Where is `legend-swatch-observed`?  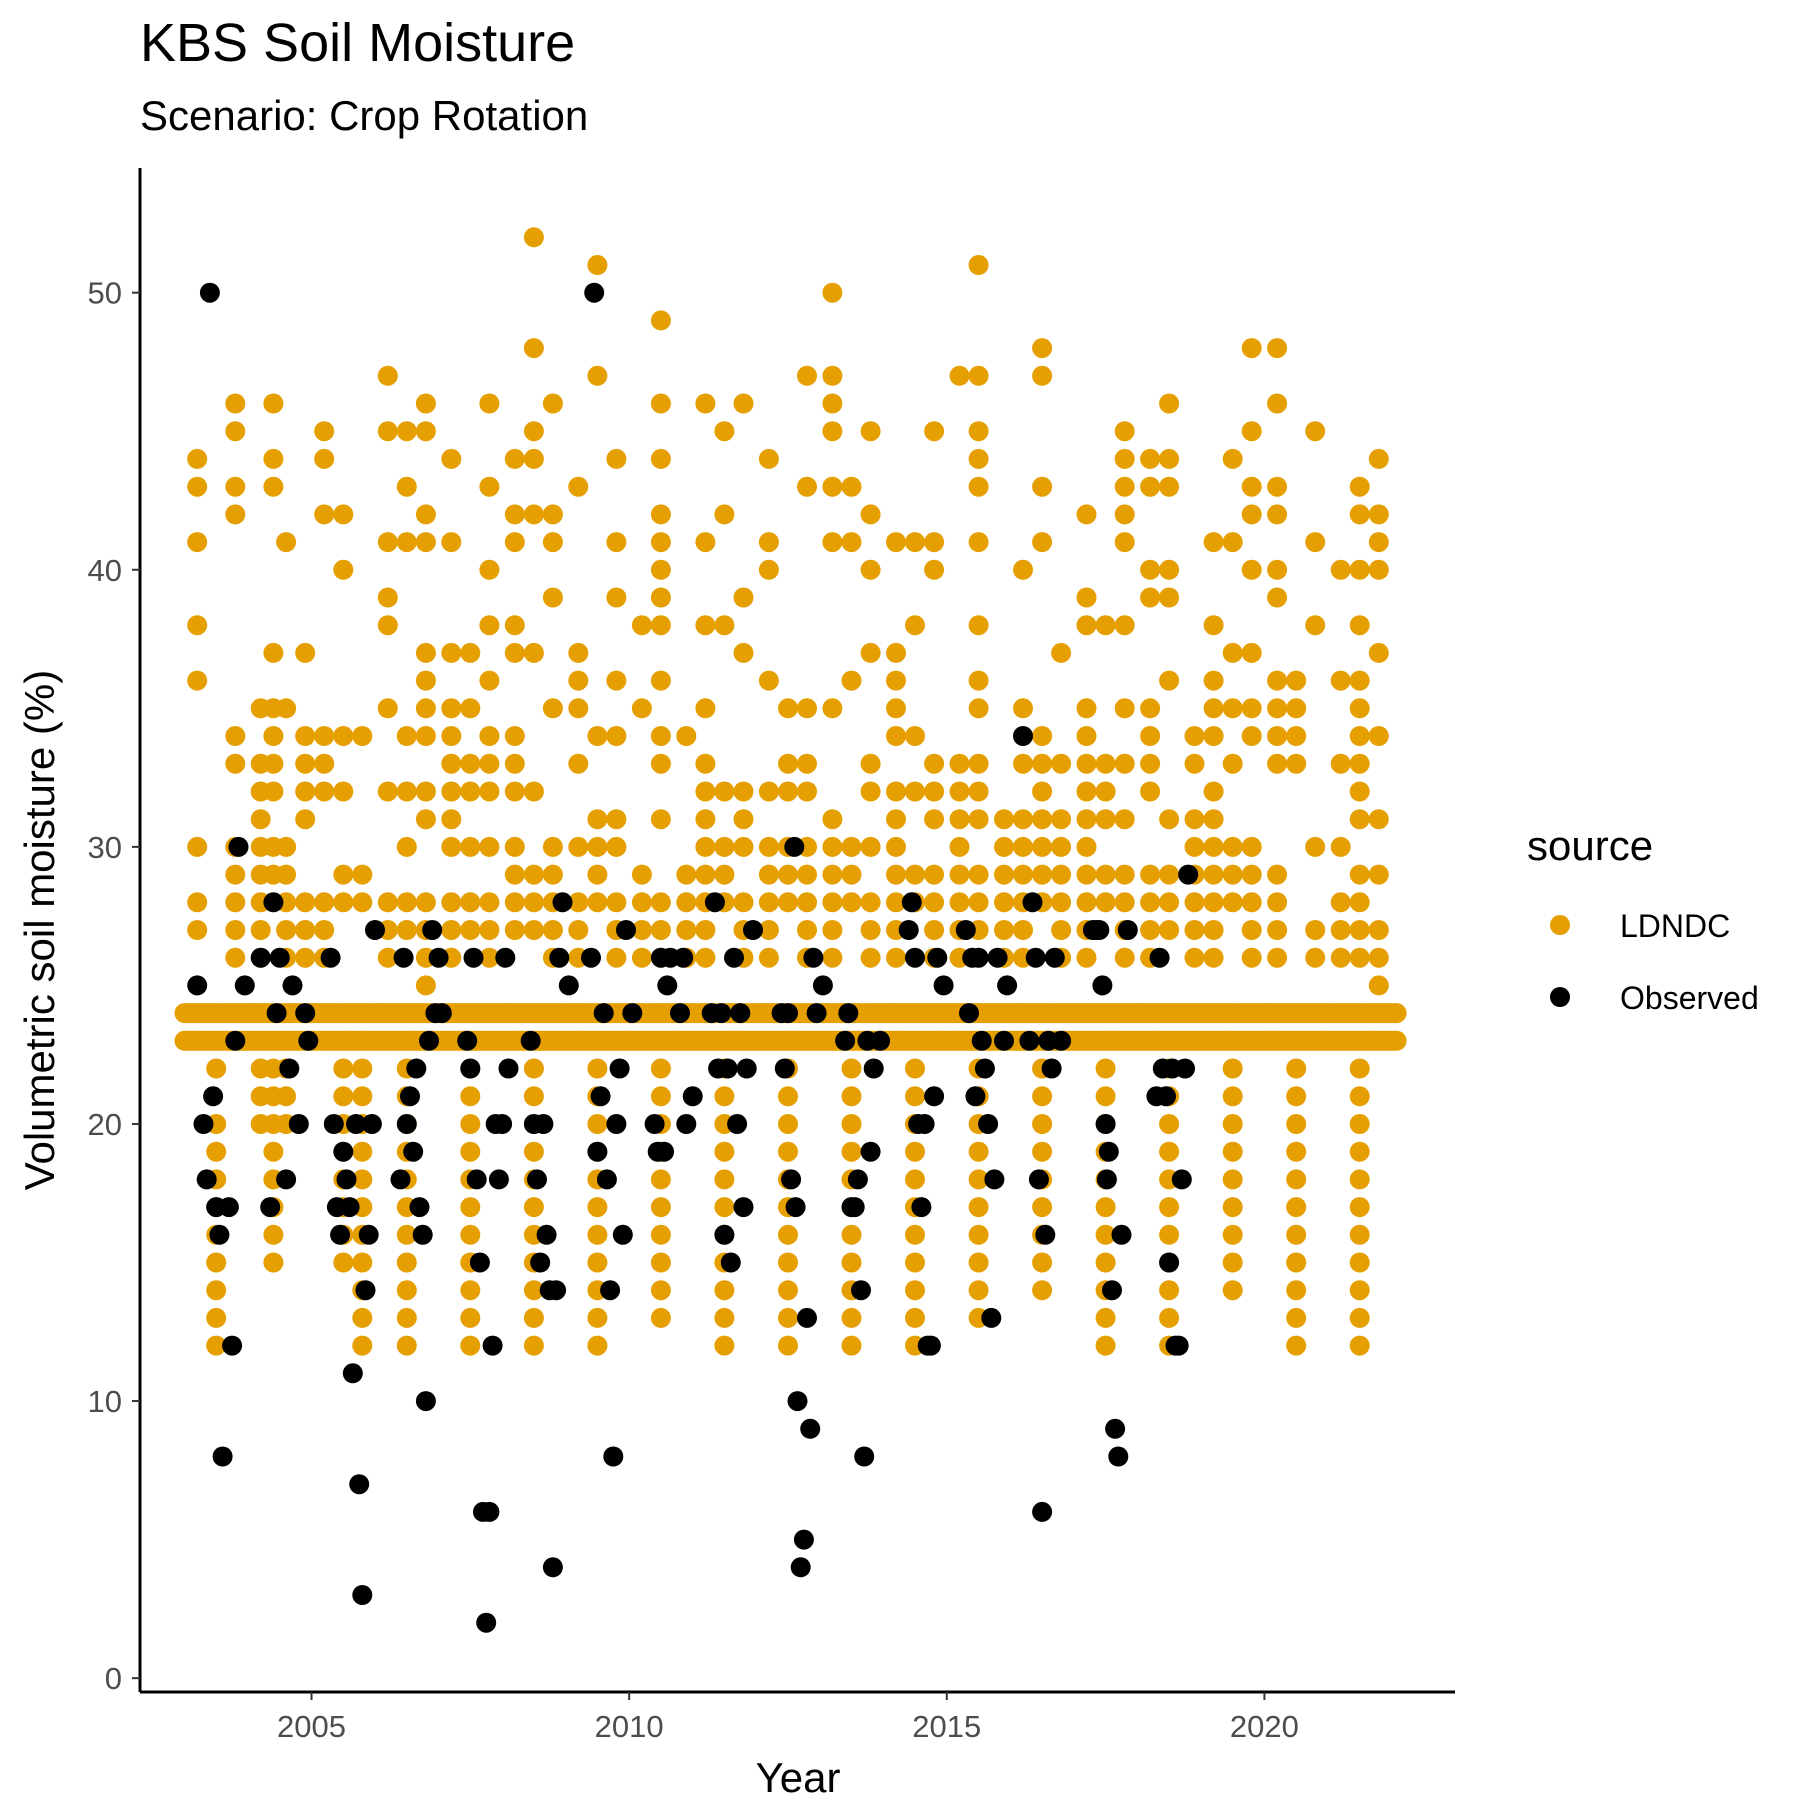 legend-swatch-observed is located at coordinates (1560, 997).